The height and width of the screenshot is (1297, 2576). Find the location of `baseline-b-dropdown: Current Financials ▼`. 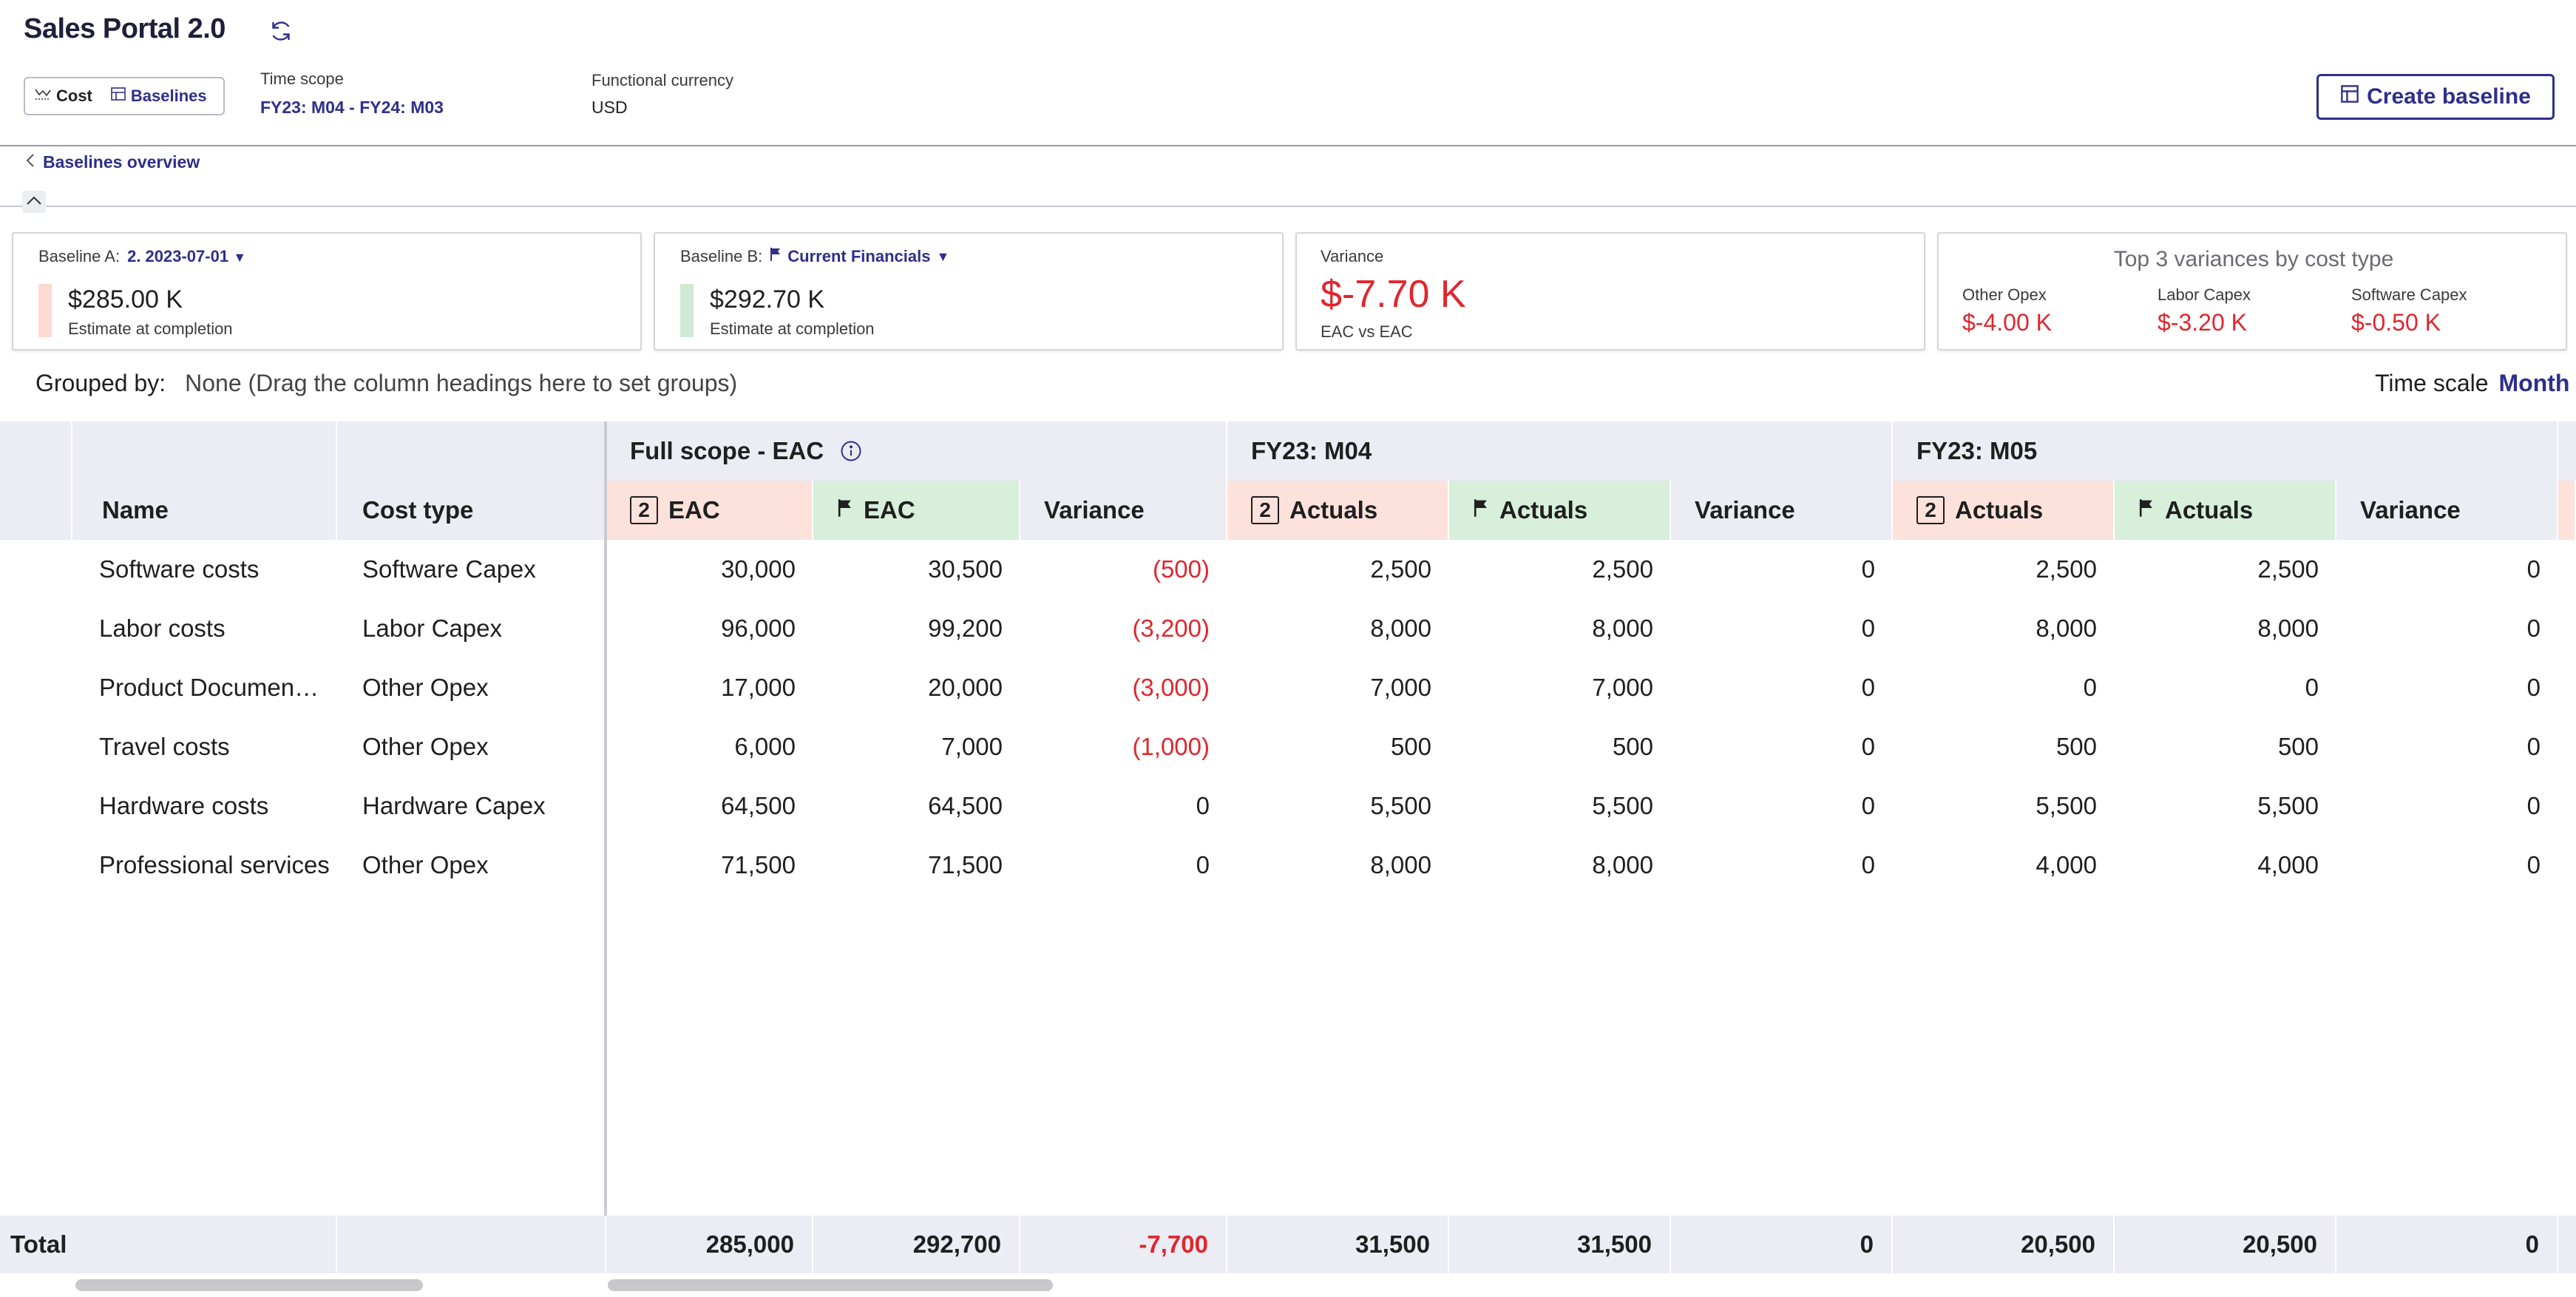

baseline-b-dropdown: Current Financials ▼ is located at coordinates (859, 256).